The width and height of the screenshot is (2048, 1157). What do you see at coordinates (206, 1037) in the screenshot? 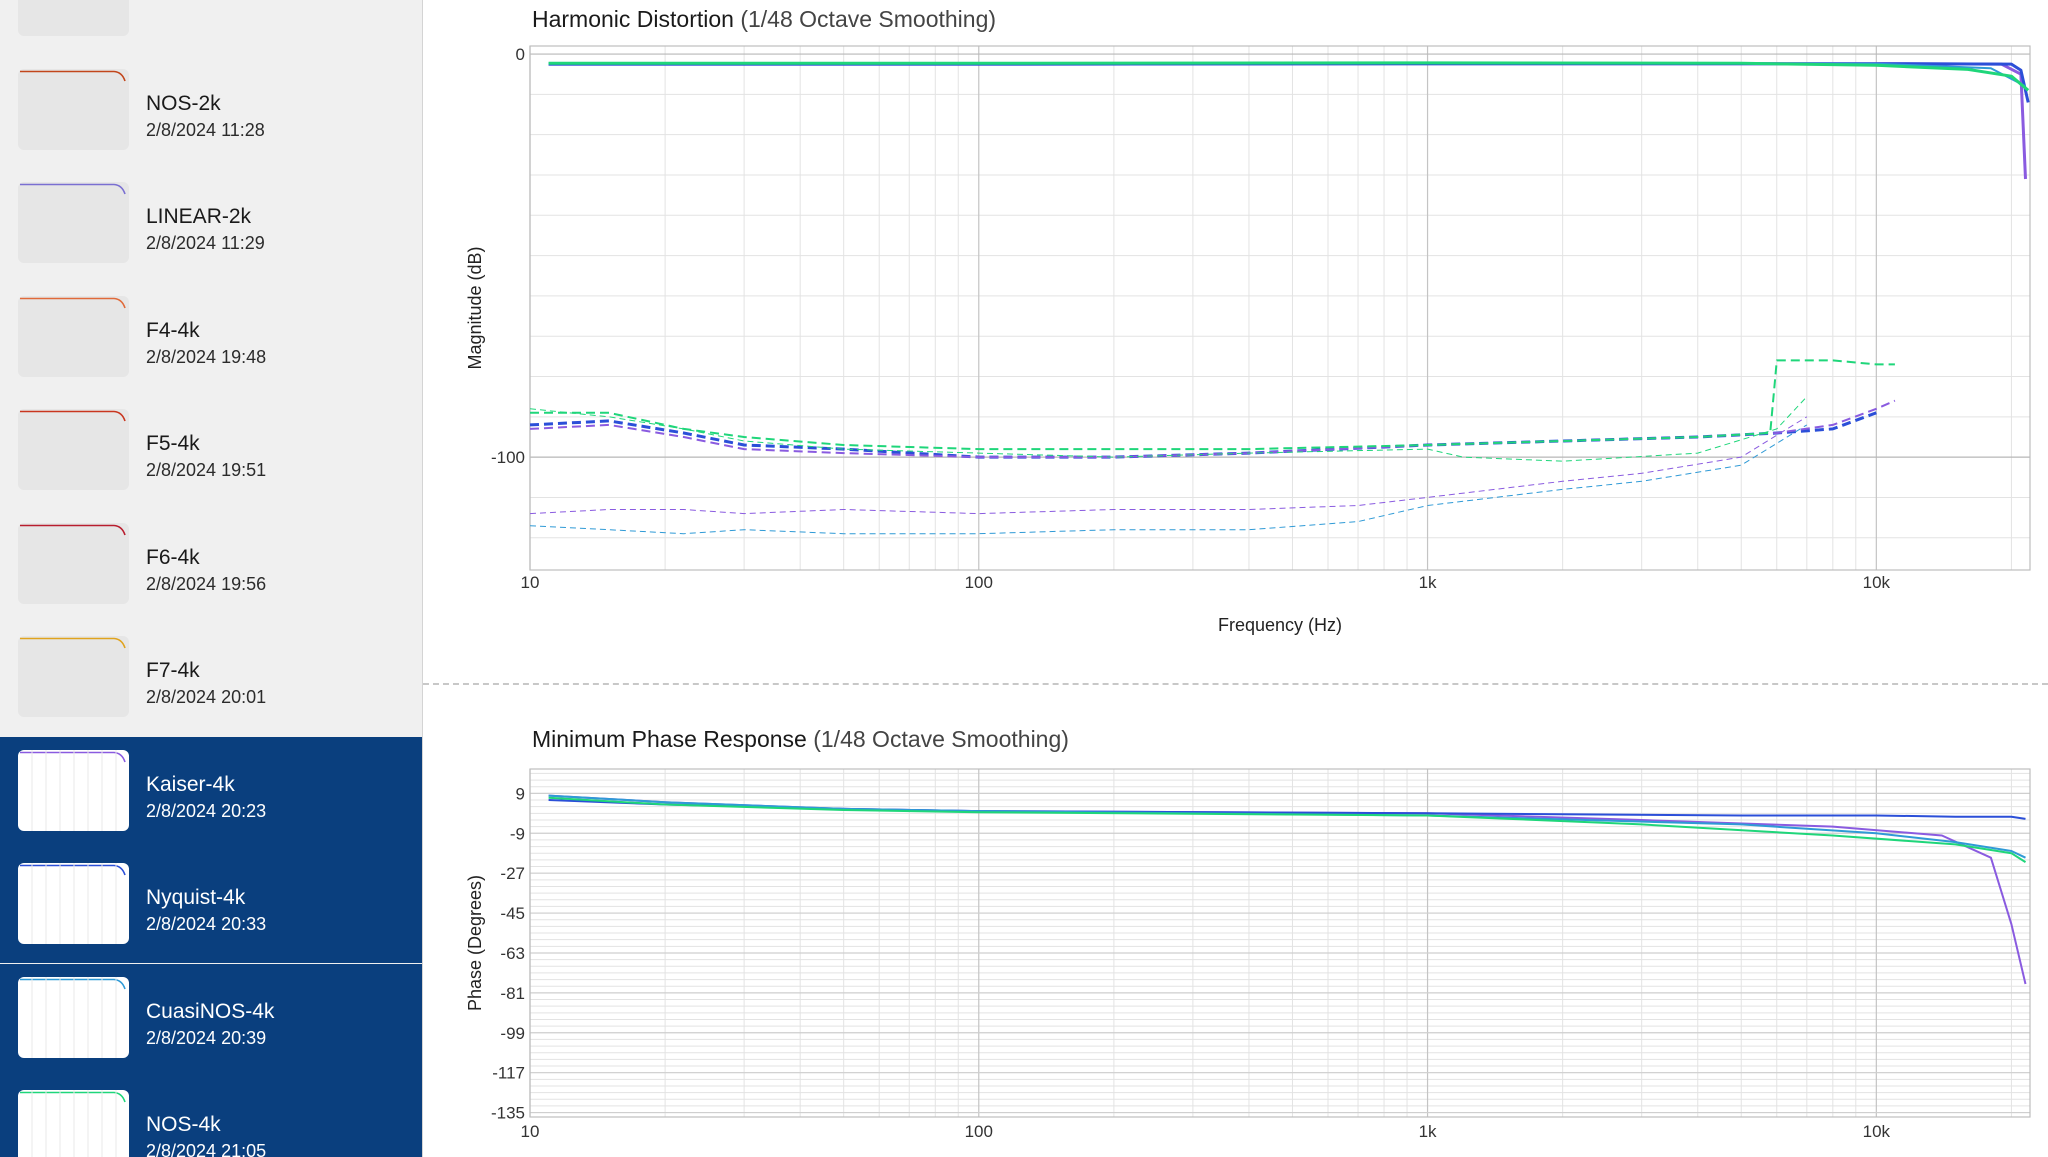
I see `measurement-date: 2/8/2024 20:39` at bounding box center [206, 1037].